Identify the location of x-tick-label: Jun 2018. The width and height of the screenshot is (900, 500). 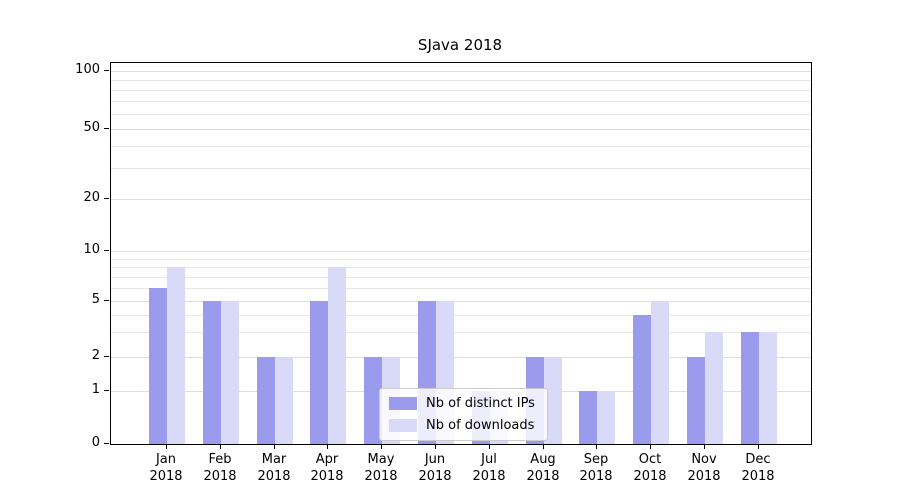
(435, 468).